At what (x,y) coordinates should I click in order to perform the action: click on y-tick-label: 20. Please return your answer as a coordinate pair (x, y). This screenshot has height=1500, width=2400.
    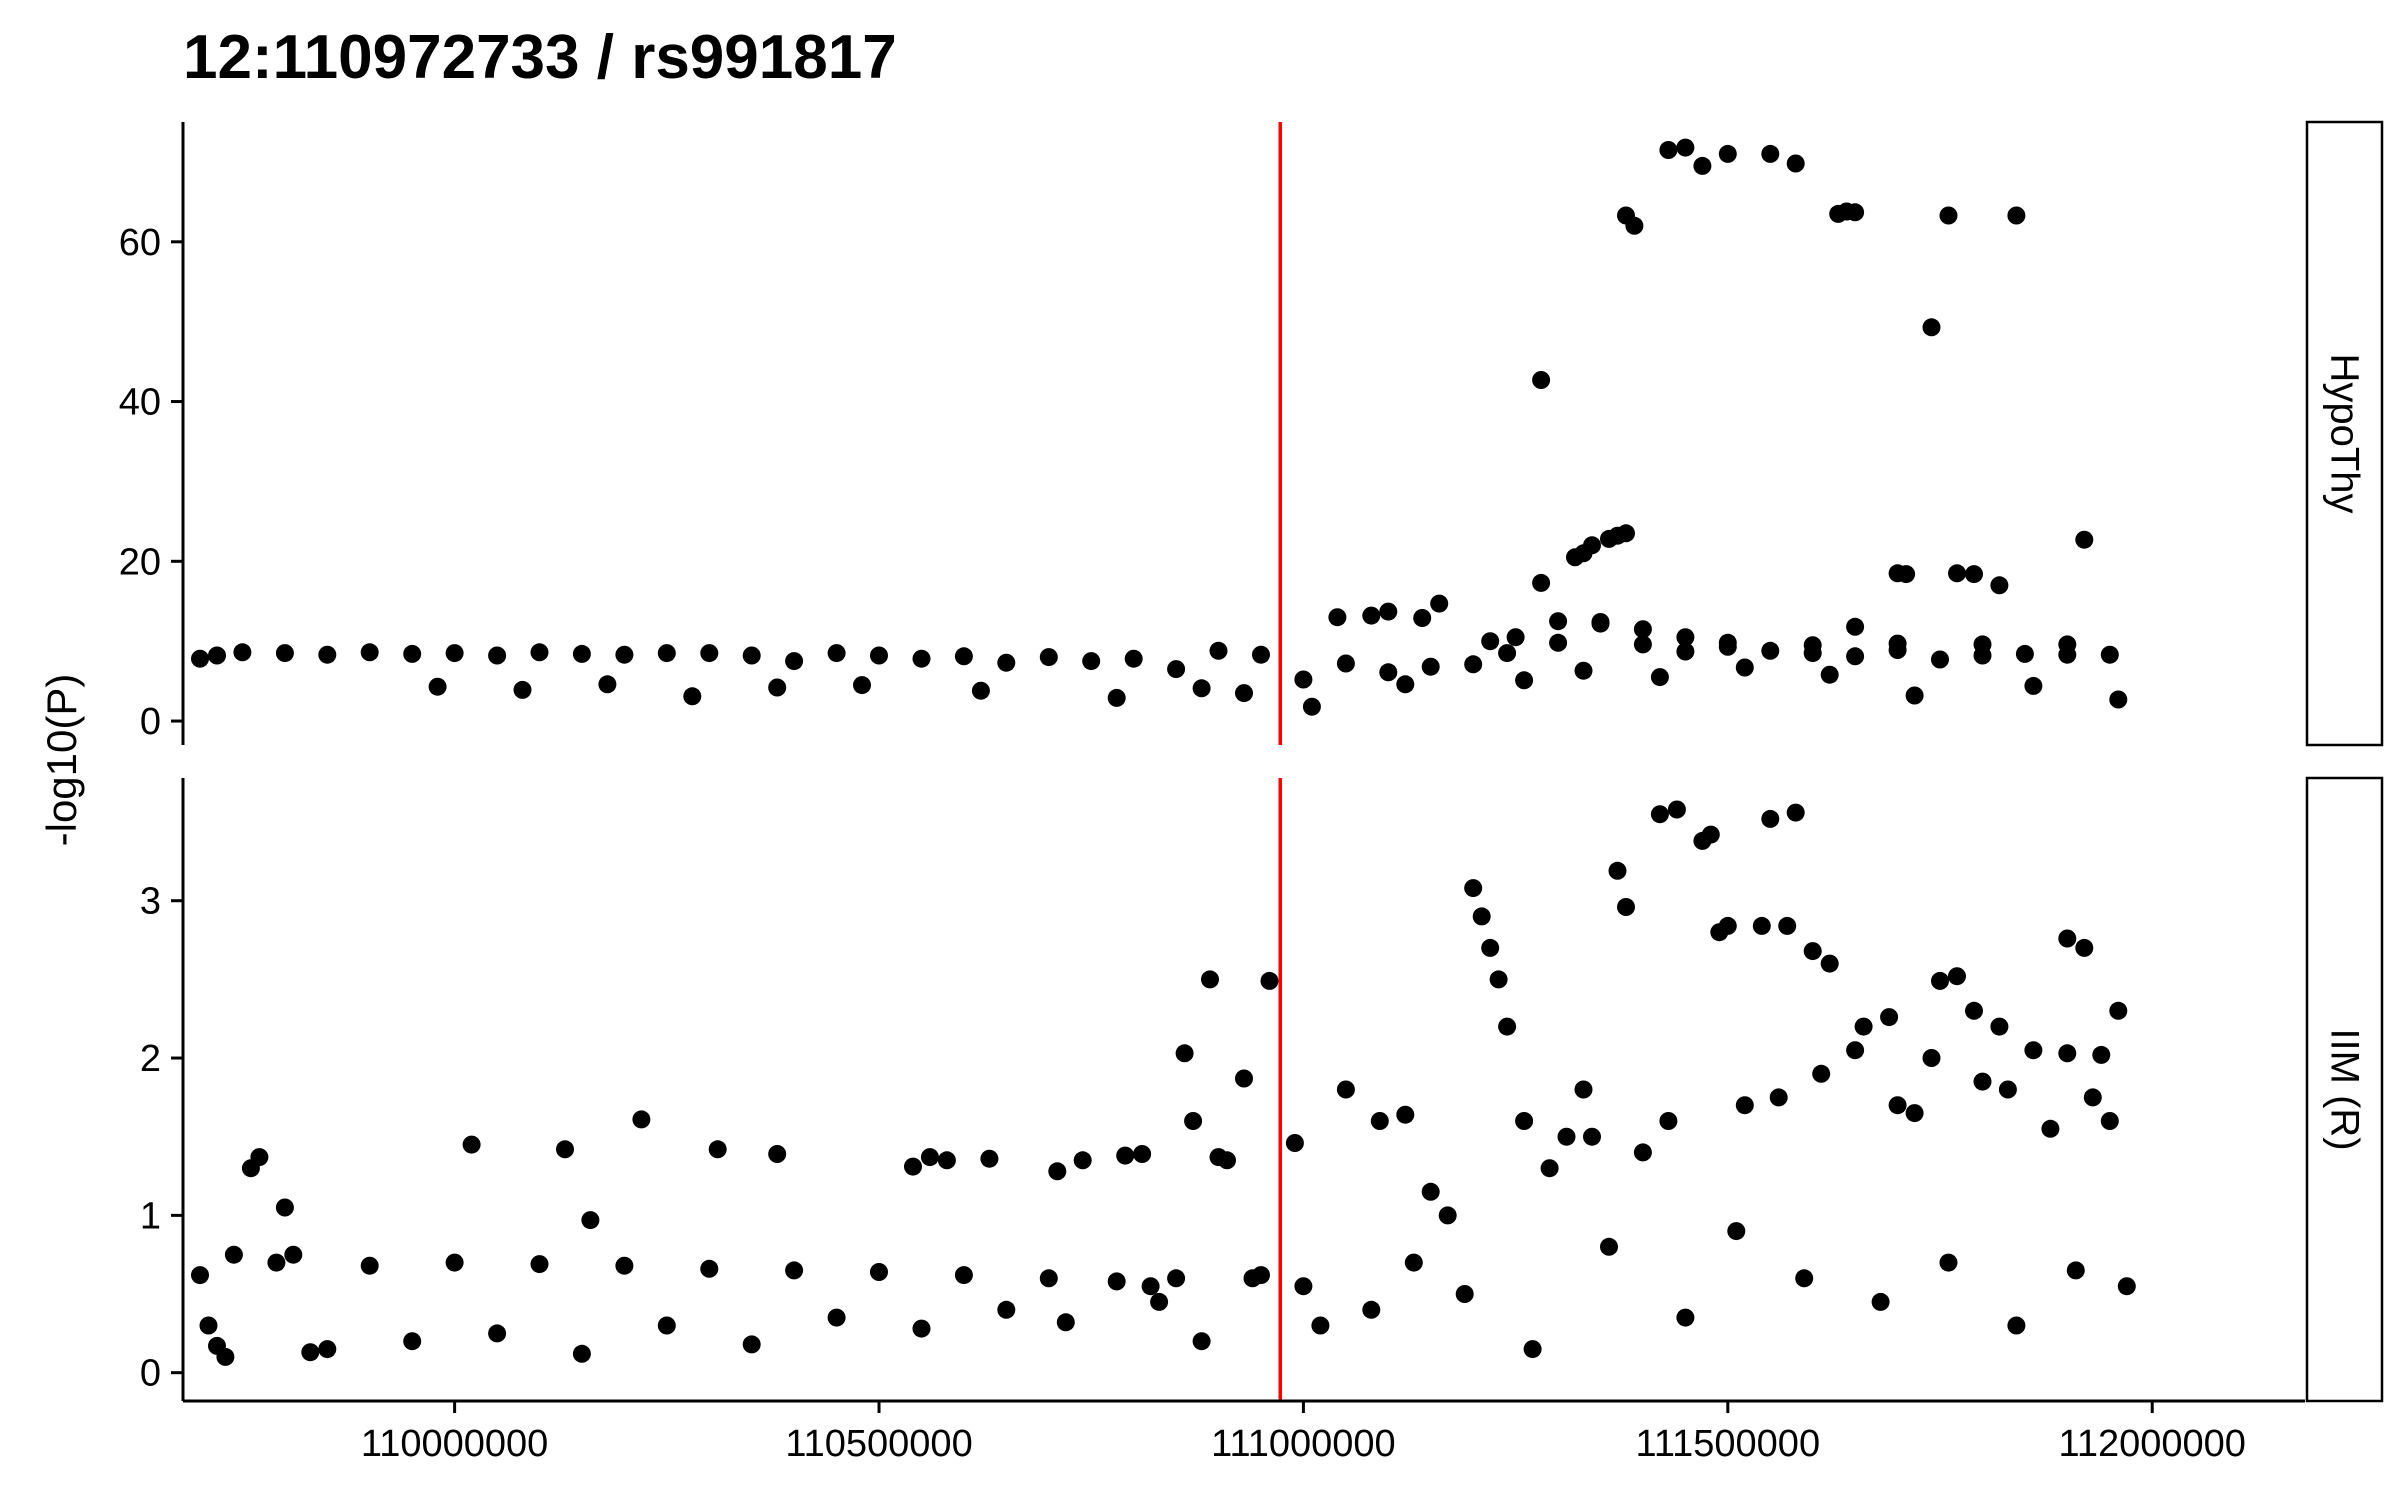
    Looking at the image, I should click on (140, 562).